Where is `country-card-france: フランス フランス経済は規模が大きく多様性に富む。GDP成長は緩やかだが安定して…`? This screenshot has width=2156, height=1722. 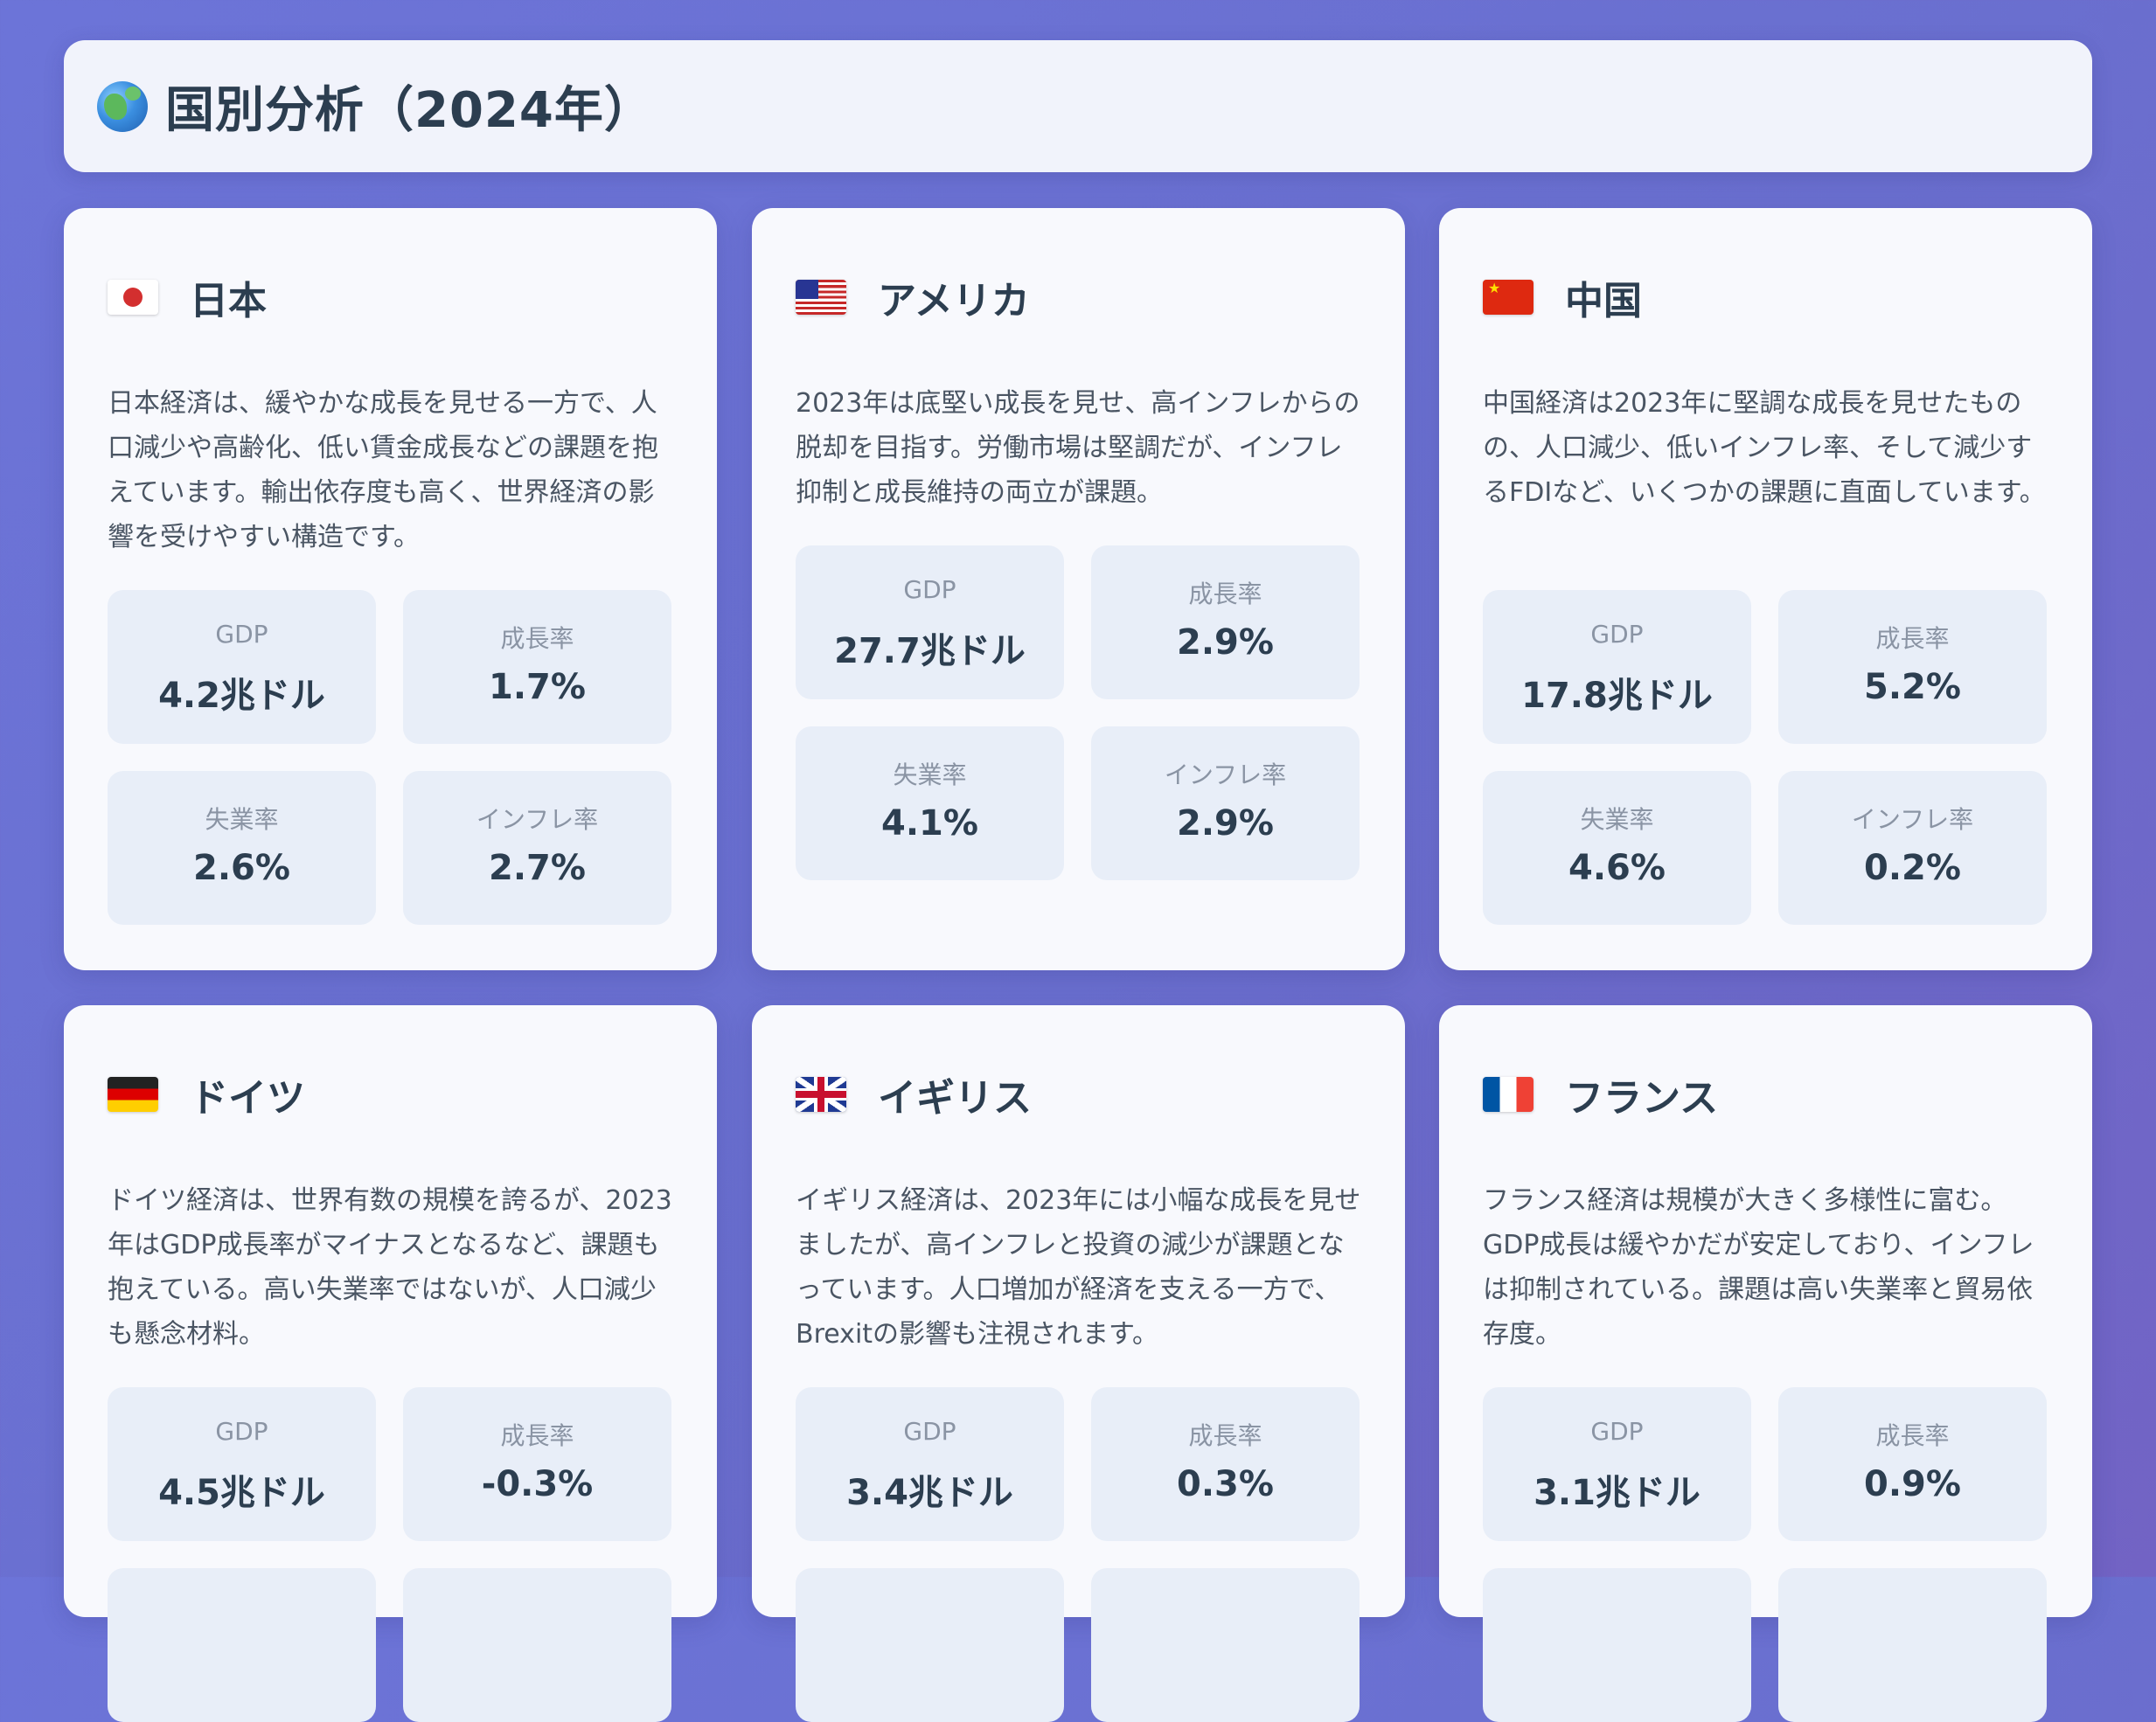
country-card-france: フランス フランス経済は規模が大きく多様性に富む。GDP成長は緩やかだが安定して… is located at coordinates (1765, 1363).